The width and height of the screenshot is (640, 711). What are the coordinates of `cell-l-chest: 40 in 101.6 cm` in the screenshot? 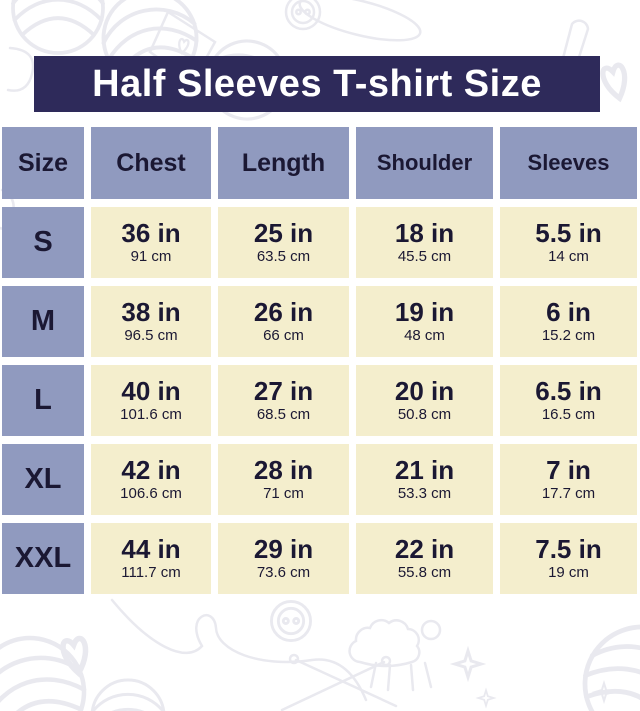 It's located at (151, 400).